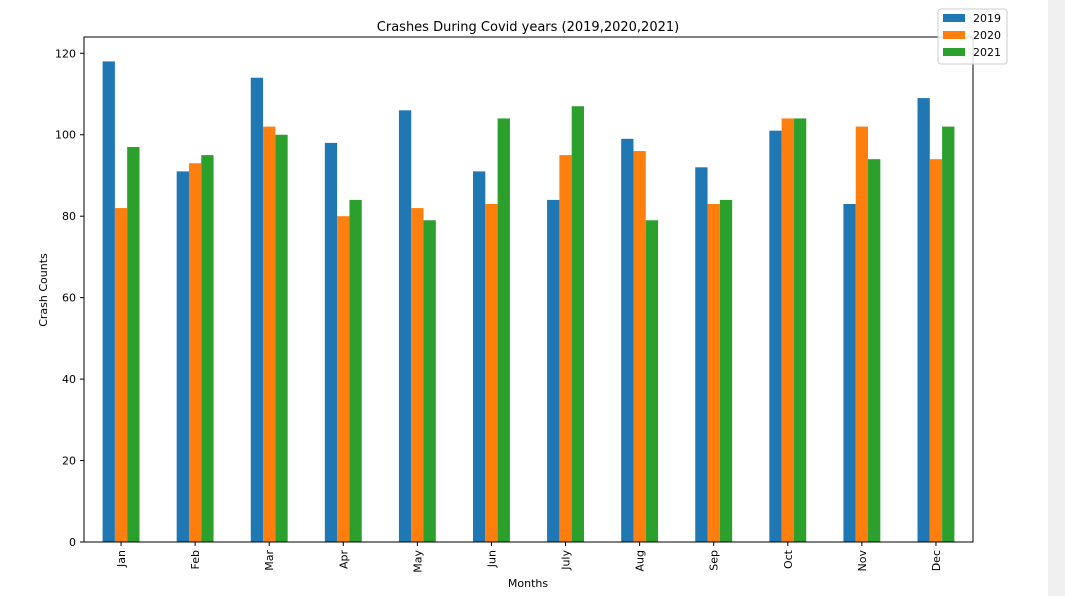  What do you see at coordinates (65, 53) in the screenshot?
I see `y-tick-label: 120` at bounding box center [65, 53].